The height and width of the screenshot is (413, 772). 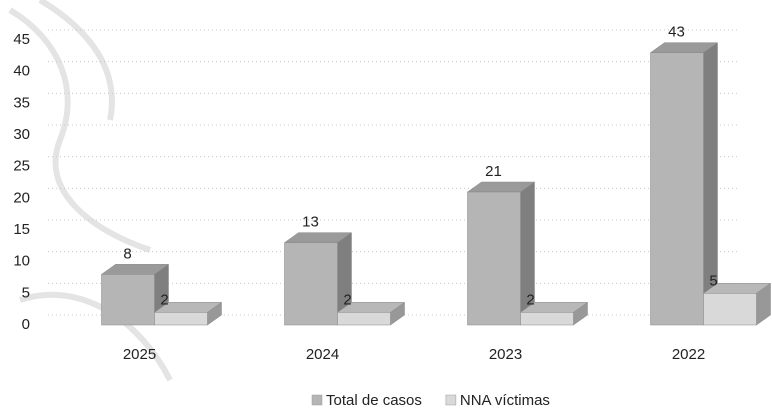 What do you see at coordinates (322, 354) in the screenshot?
I see `x-tick-label: 2024` at bounding box center [322, 354].